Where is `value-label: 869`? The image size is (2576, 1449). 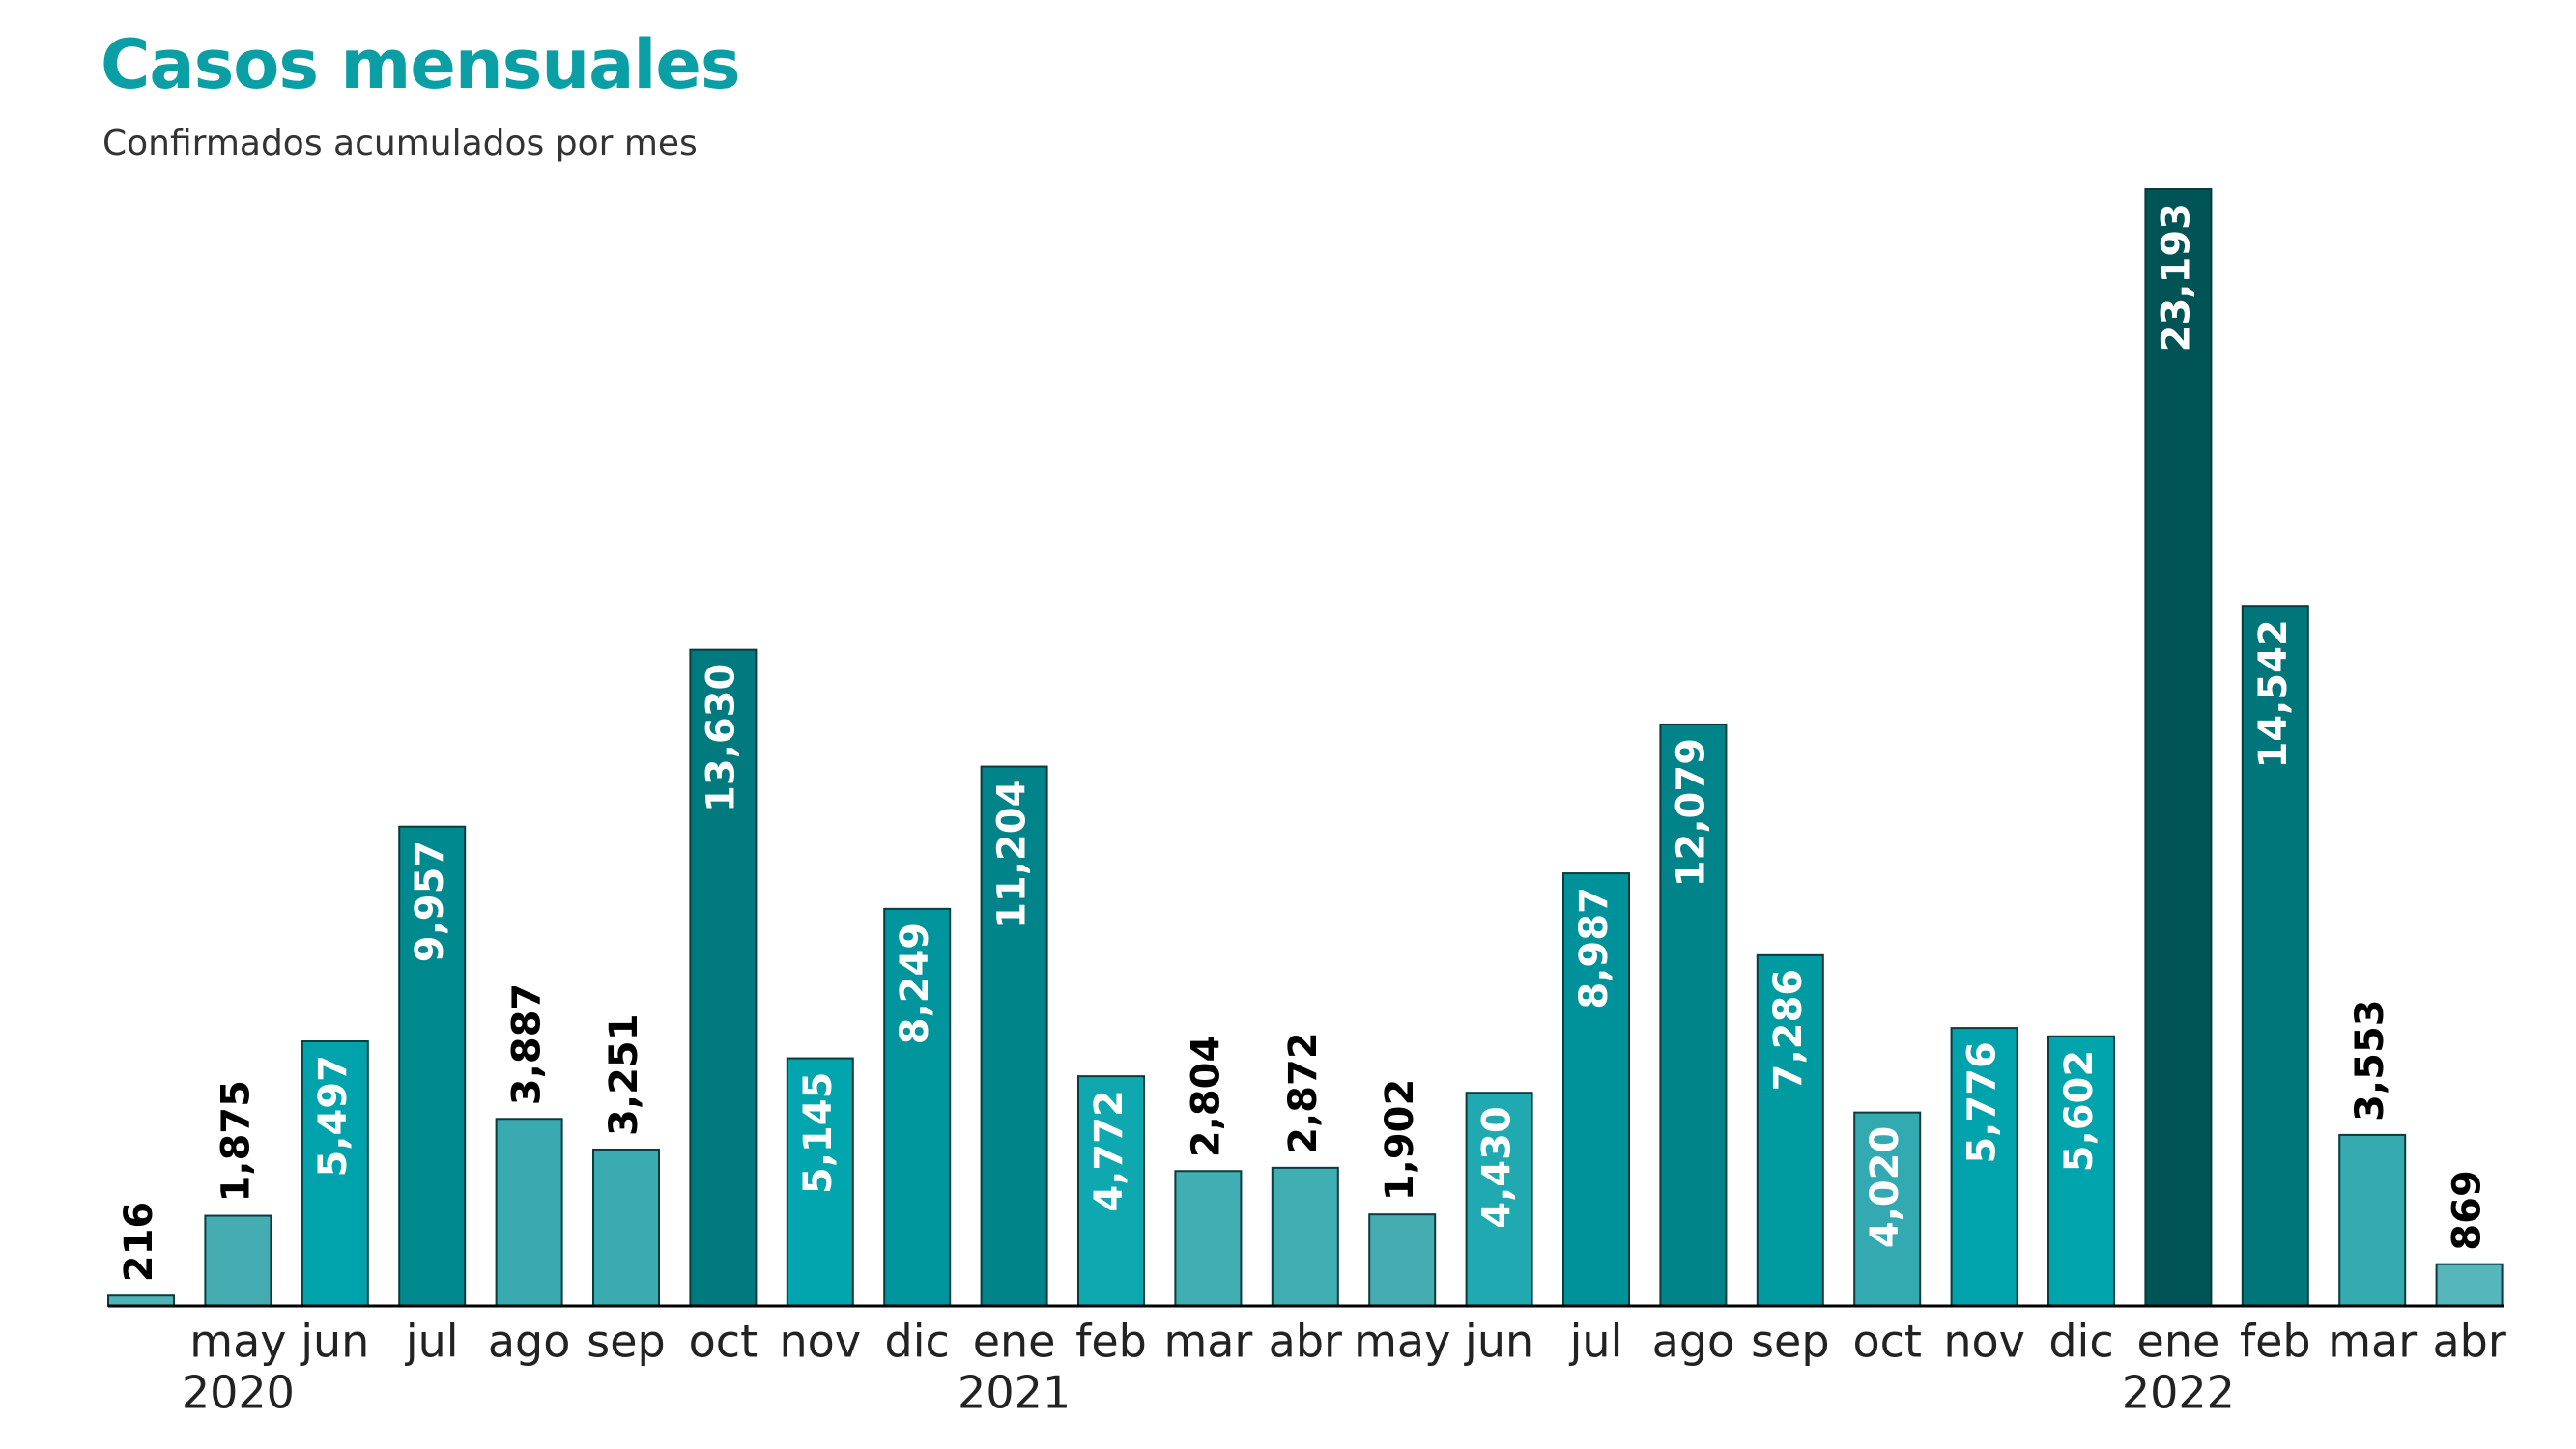 value-label: 869 is located at coordinates (2468, 1210).